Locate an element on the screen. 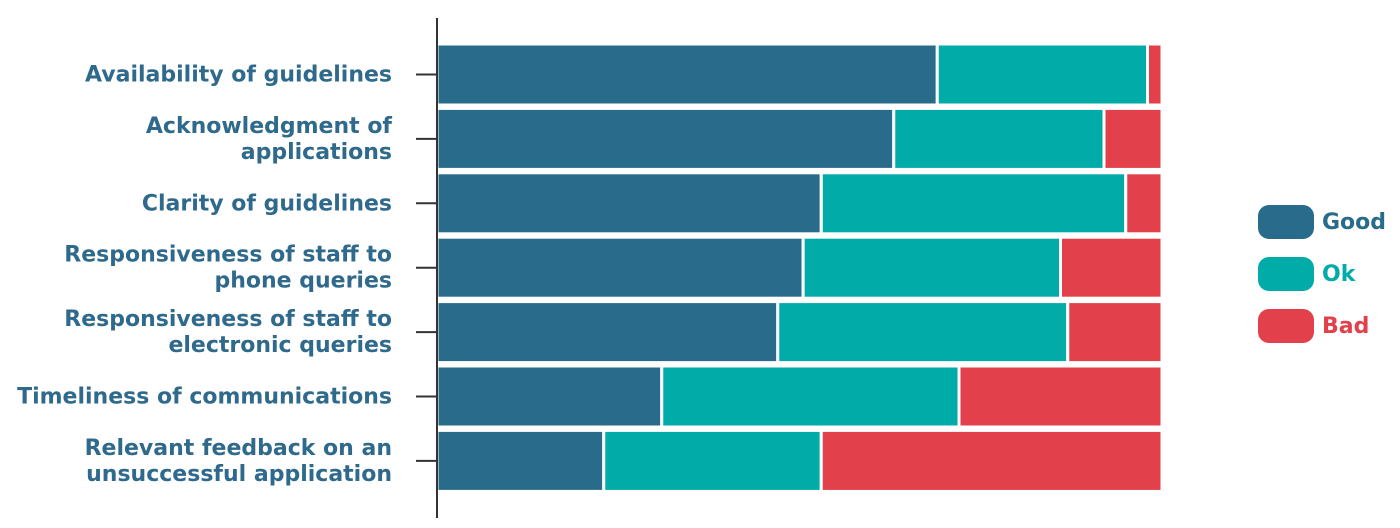 The width and height of the screenshot is (1400, 528). category-label-line: Clarity of guidelines is located at coordinates (267, 203).